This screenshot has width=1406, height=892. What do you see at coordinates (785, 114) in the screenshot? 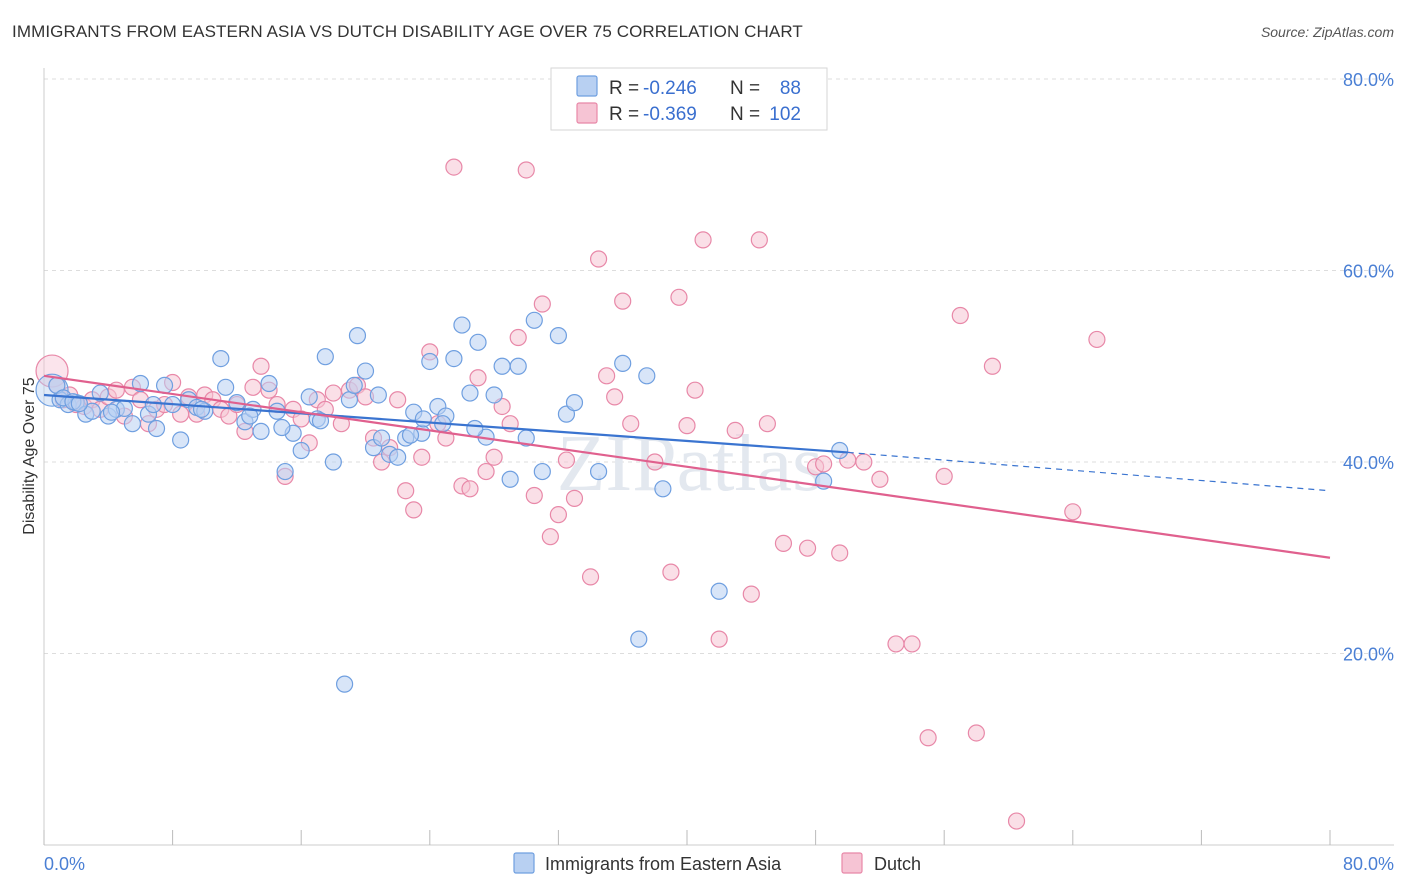
I see `legend-n-value-pink: 102` at bounding box center [785, 114].